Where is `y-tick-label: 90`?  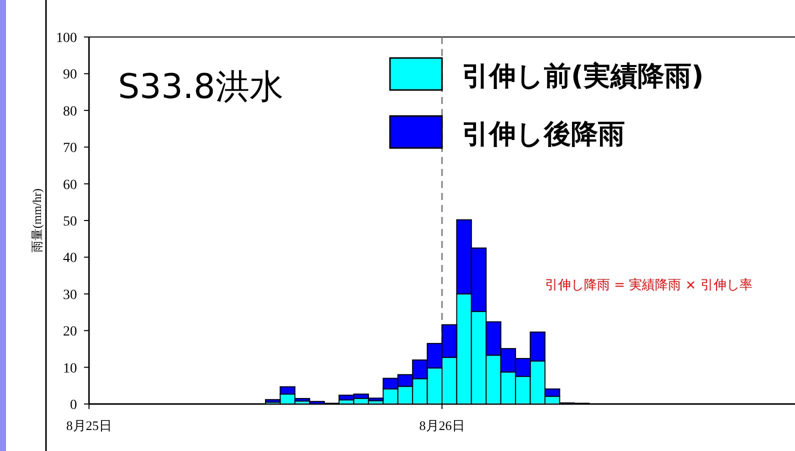 y-tick-label: 90 is located at coordinates (70, 75).